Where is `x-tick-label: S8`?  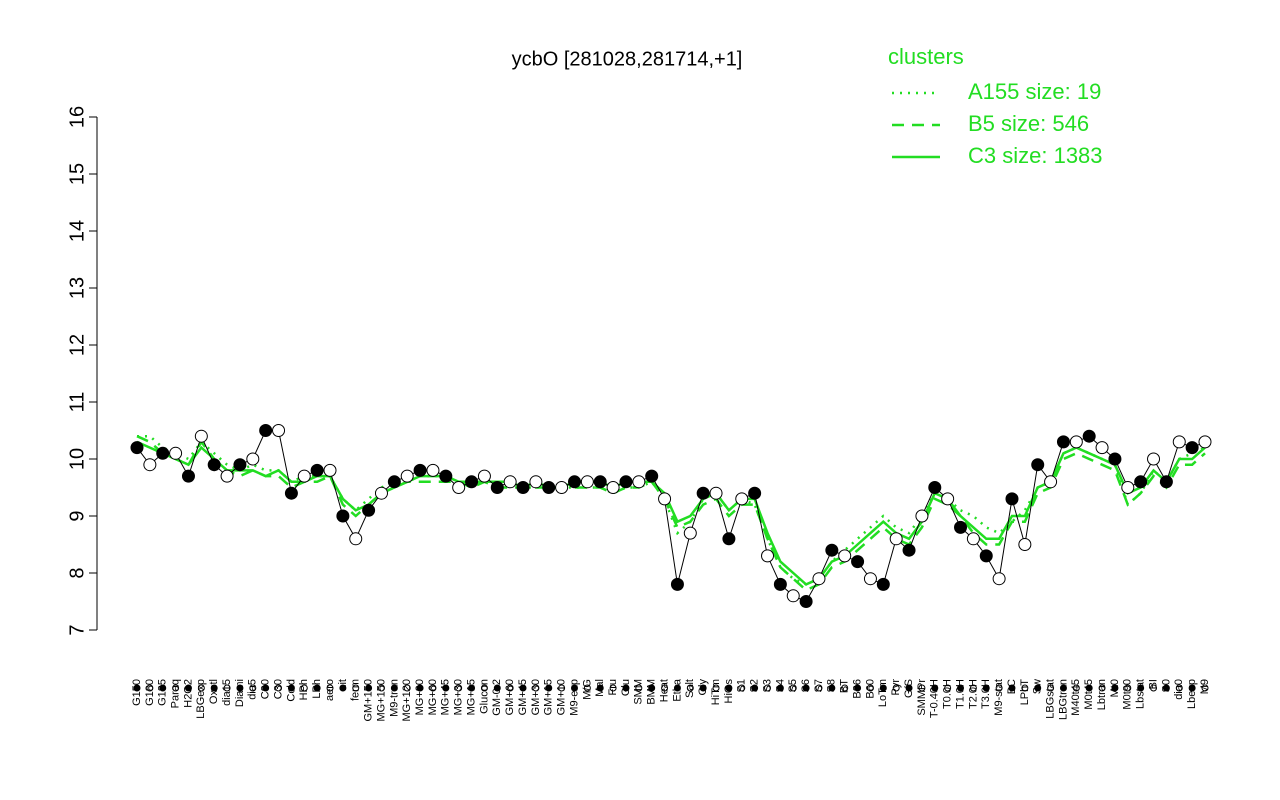
x-tick-label: S8 is located at coordinates (832, 685).